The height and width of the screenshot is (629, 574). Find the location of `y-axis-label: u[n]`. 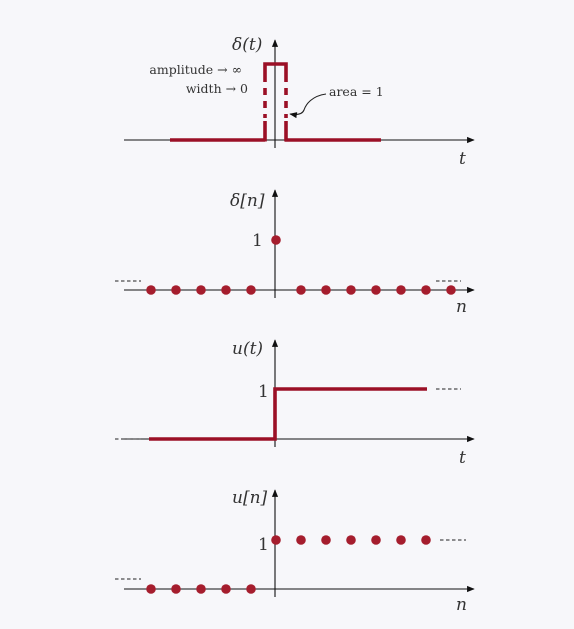

y-axis-label: u[n] is located at coordinates (250, 498).